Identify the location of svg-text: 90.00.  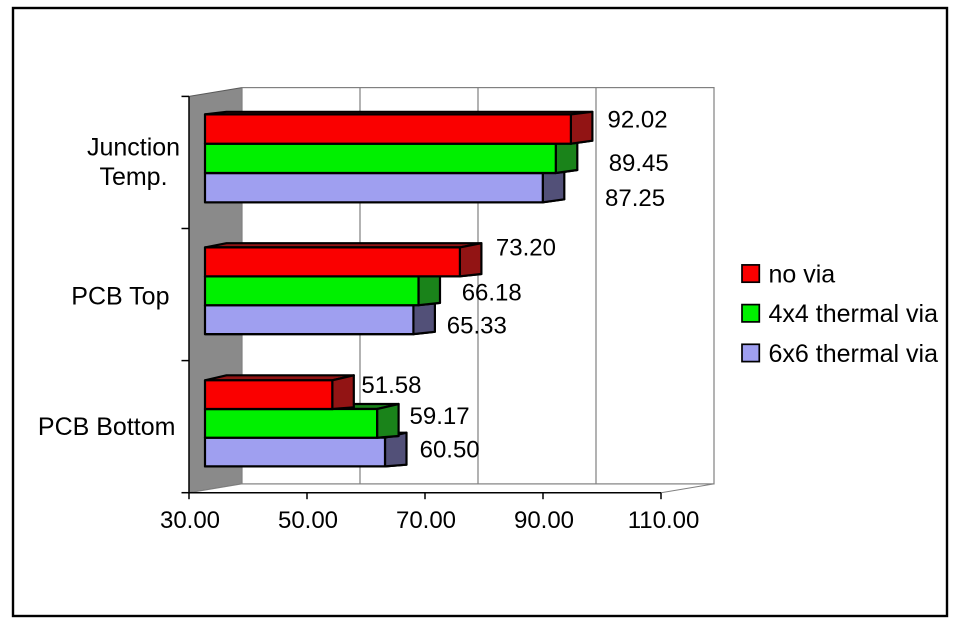
(544, 520).